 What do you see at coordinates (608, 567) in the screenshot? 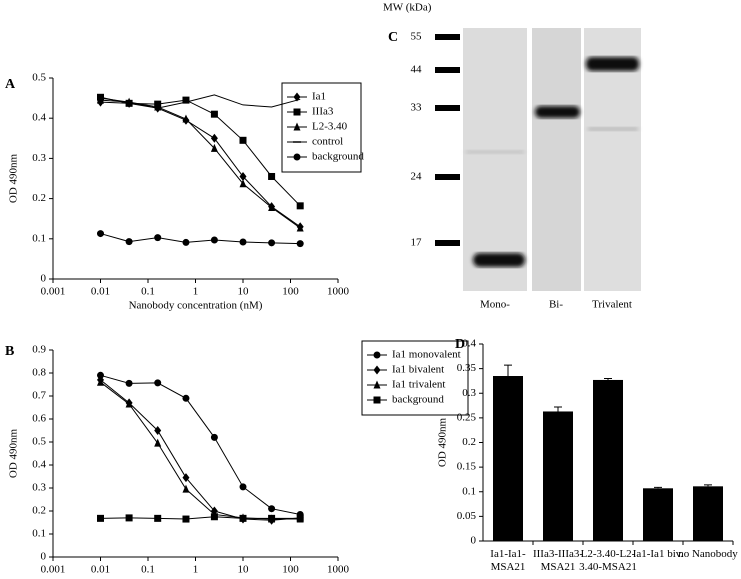
I see `x-tick-label-line: 3.40-MSA21` at bounding box center [608, 567].